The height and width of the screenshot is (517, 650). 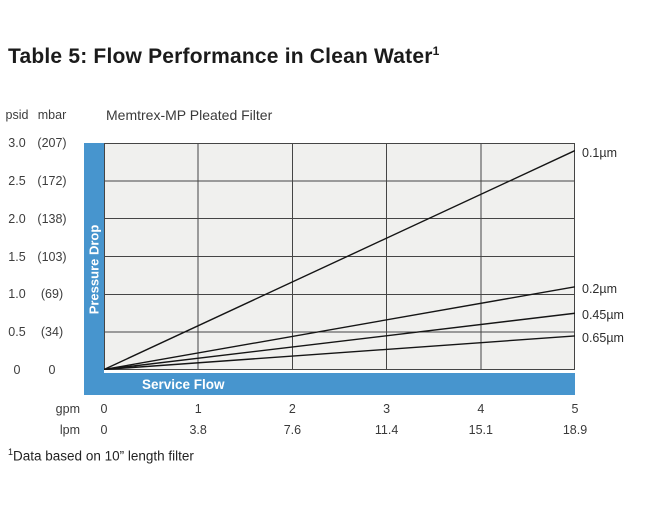 What do you see at coordinates (52, 115) in the screenshot?
I see `y-unit-mbar-label: mbar` at bounding box center [52, 115].